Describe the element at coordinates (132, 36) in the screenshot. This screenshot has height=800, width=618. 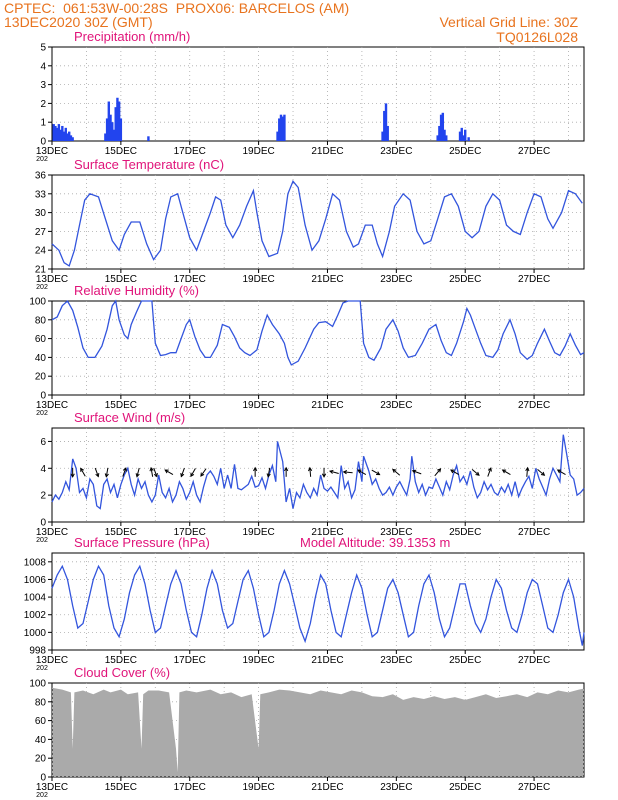
I see `panel-title: Precipitation (mm/h)` at that location.